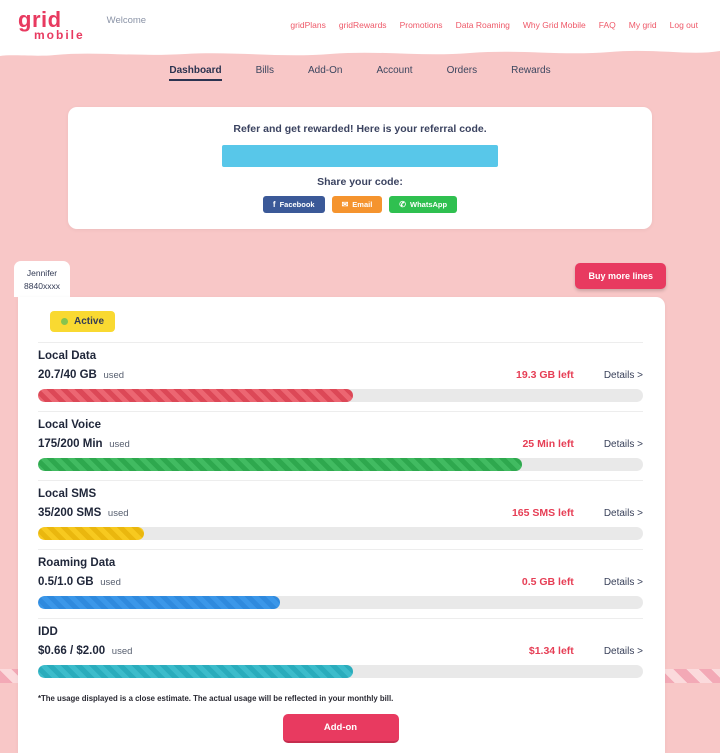 This screenshot has width=720, height=753. Describe the element at coordinates (551, 651) in the screenshot. I see `usage-remaining-label: $1.34 left` at that location.